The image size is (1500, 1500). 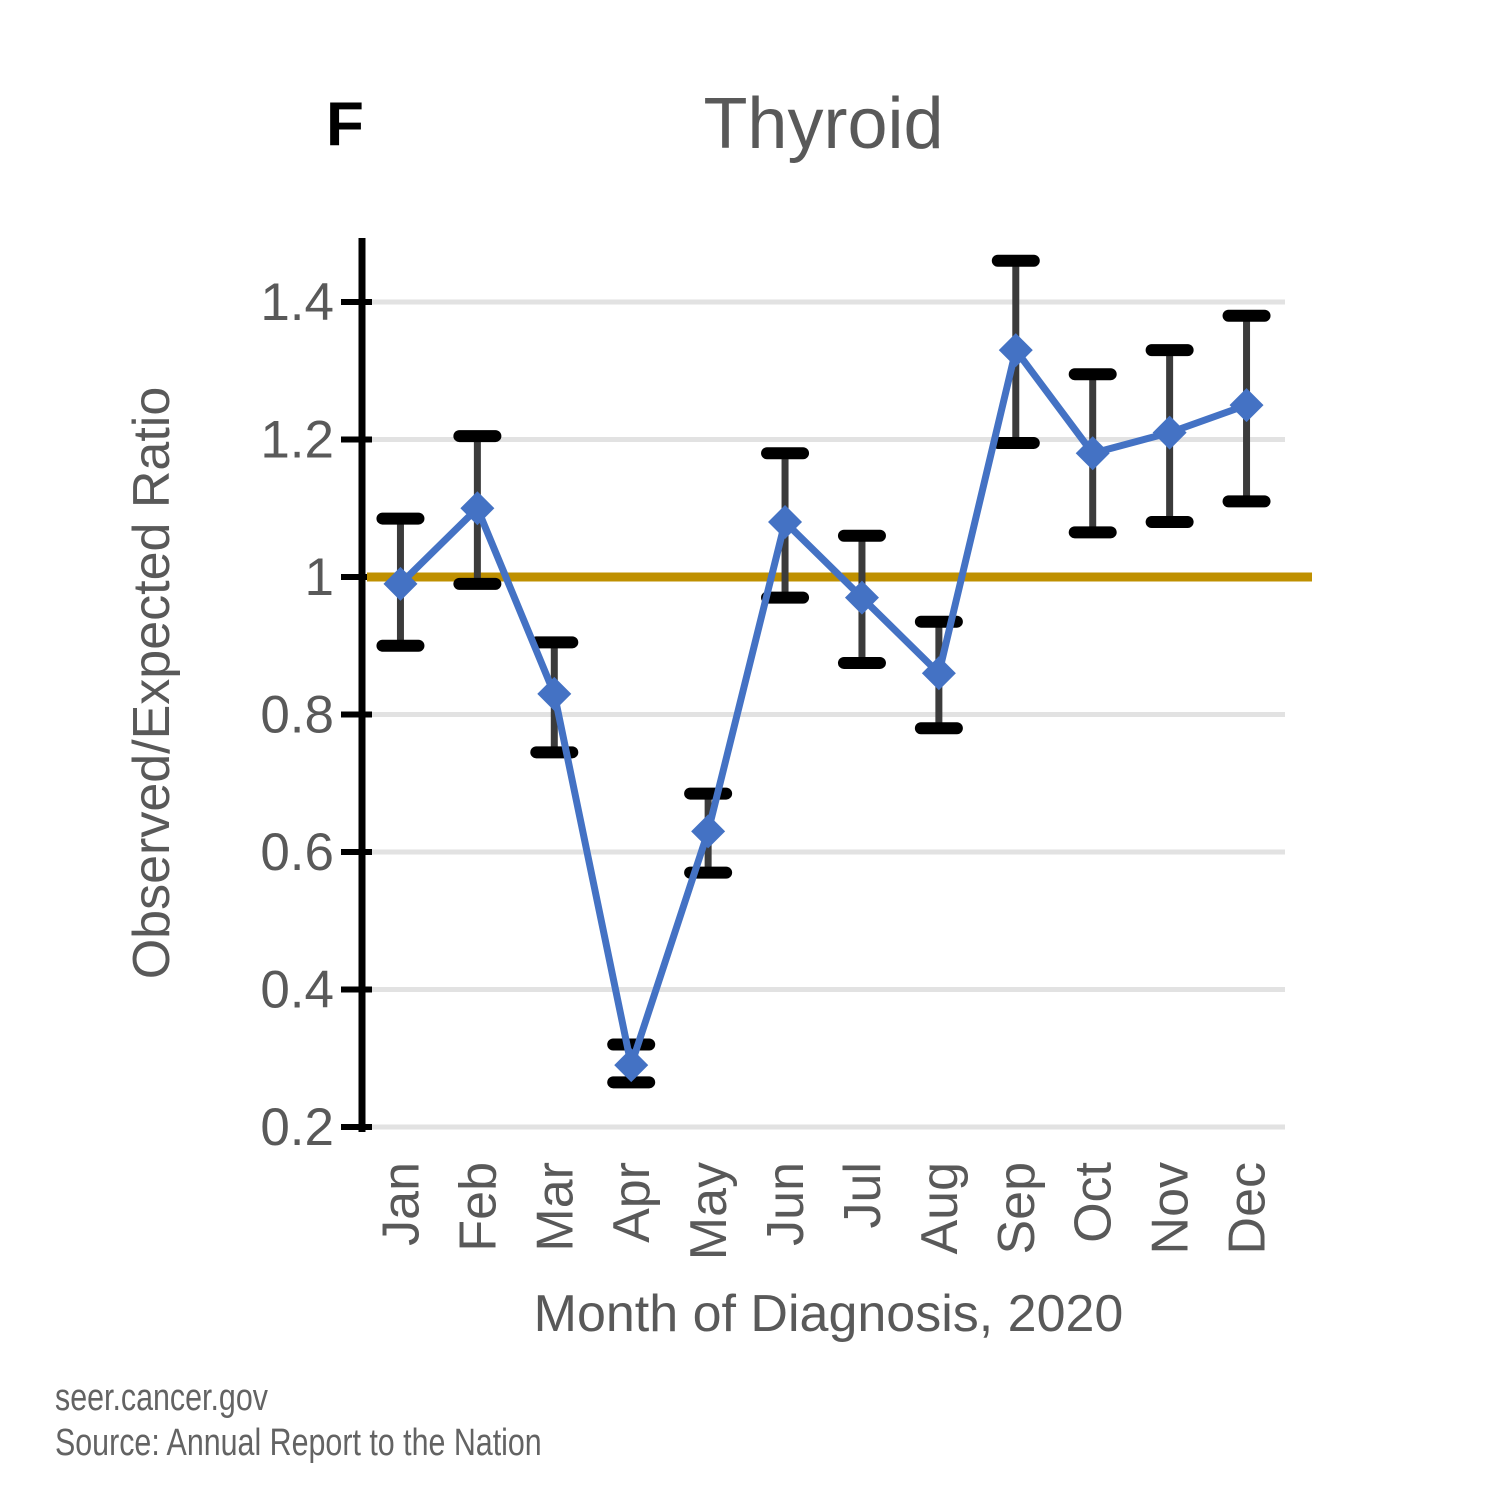 I want to click on x-tick-label: Apr, so click(x=632, y=1202).